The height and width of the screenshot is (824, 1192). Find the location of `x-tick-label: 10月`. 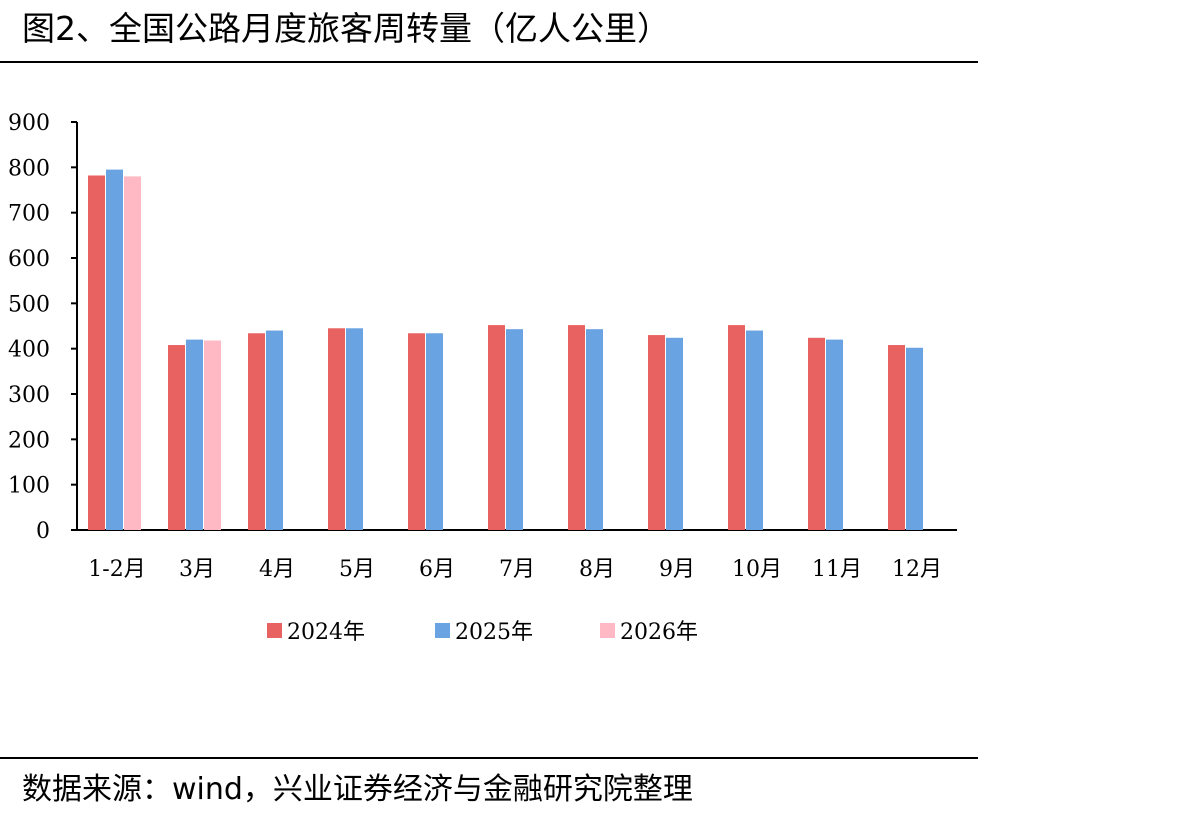

x-tick-label: 10月 is located at coordinates (757, 569).